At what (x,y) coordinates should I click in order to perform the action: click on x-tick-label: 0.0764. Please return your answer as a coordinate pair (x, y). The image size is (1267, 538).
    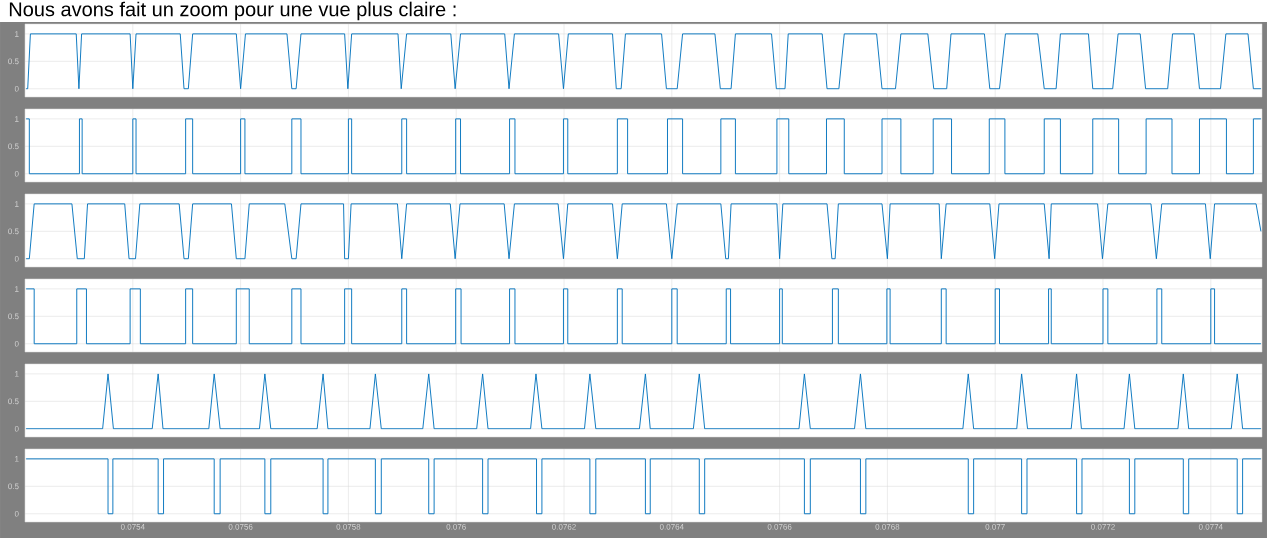
    Looking at the image, I should click on (671, 527).